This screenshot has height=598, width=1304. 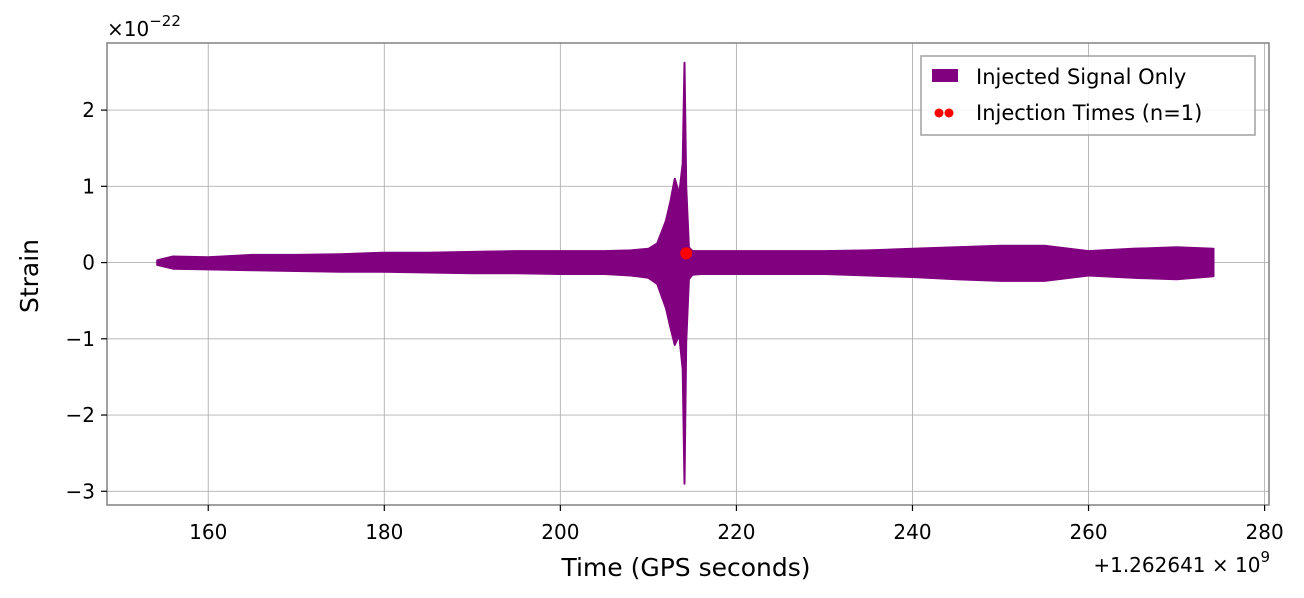 I want to click on y-ticks: −3 −2 −1 0 1 2, so click(x=86, y=300).